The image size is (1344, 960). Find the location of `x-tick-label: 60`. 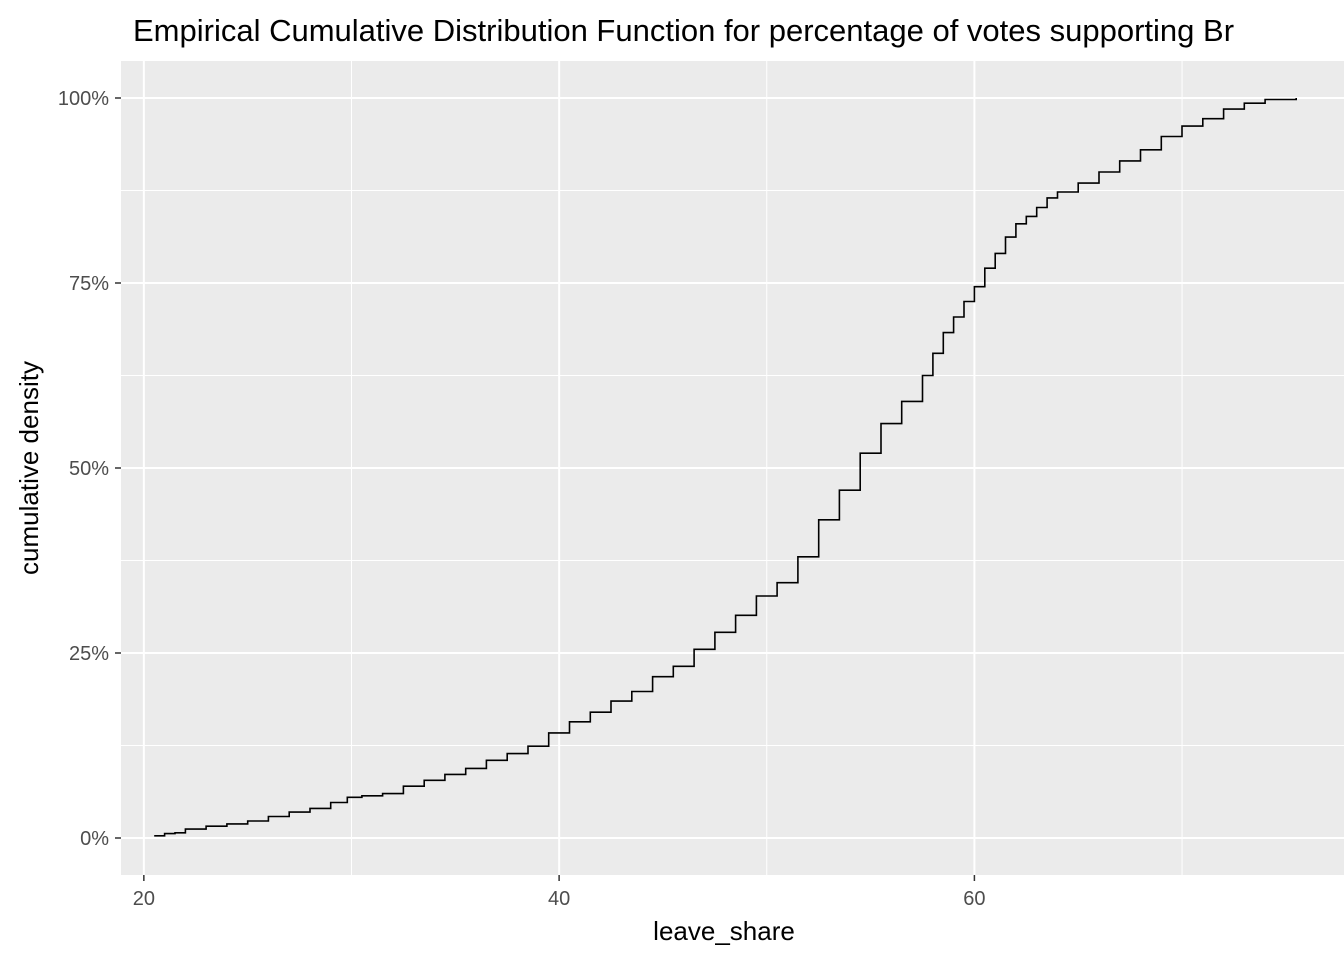

x-tick-label: 60 is located at coordinates (974, 899).